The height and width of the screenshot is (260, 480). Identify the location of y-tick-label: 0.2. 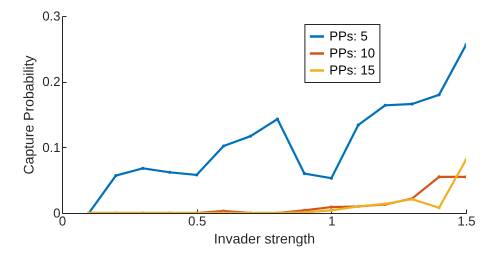
(51, 82).